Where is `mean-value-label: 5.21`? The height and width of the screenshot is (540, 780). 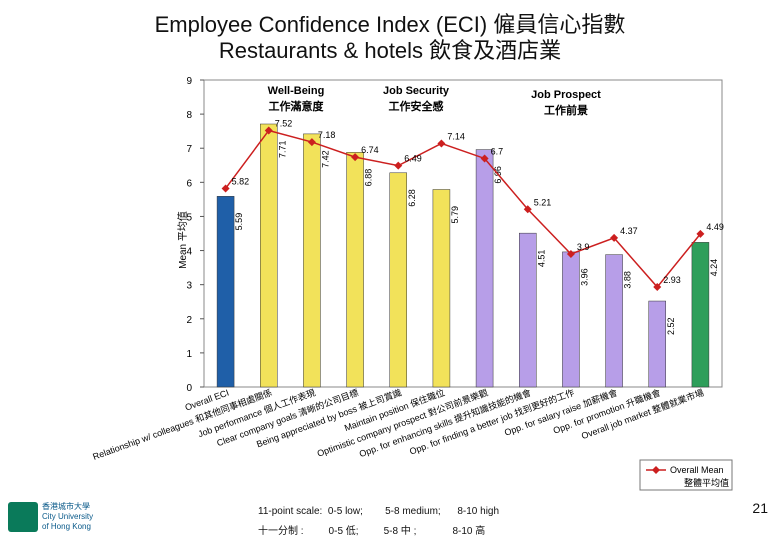
mean-value-label: 5.21 is located at coordinates (543, 202).